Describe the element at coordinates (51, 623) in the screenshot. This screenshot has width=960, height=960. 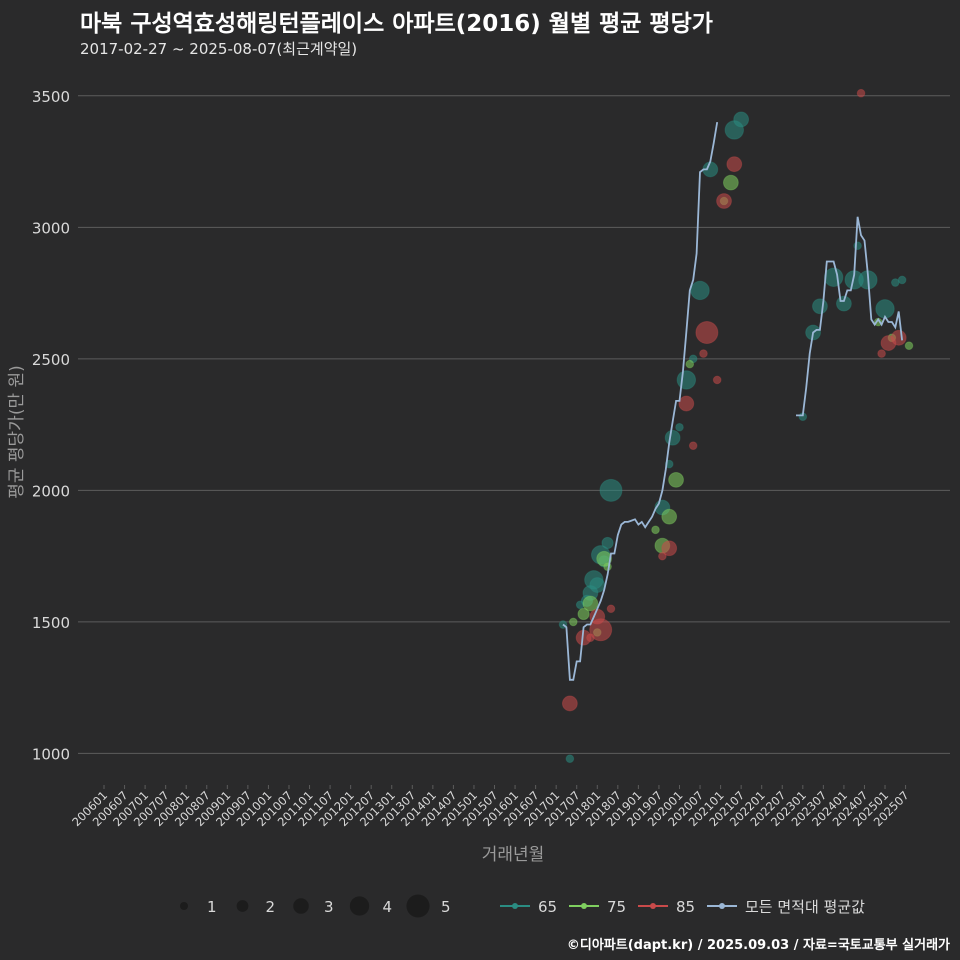
I see `y-tick-label: 1500` at that location.